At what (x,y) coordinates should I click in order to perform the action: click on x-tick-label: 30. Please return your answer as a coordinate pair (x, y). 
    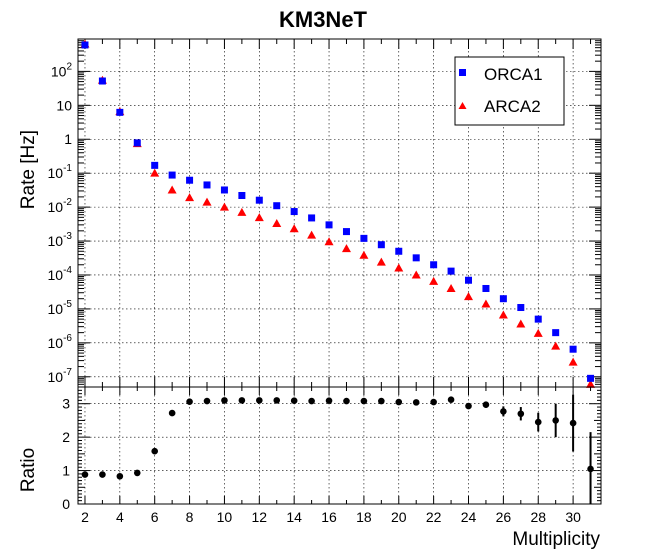
    Looking at the image, I should click on (573, 517).